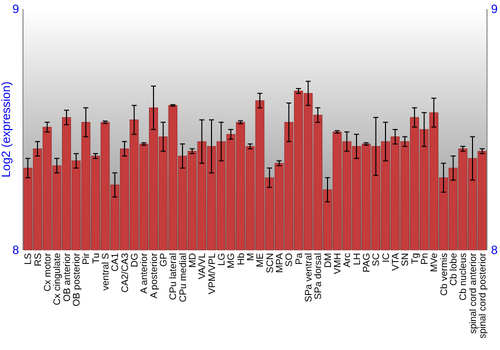  Describe the element at coordinates (473, 293) in the screenshot. I see `x-tick-label: spinal cord anterior` at that location.